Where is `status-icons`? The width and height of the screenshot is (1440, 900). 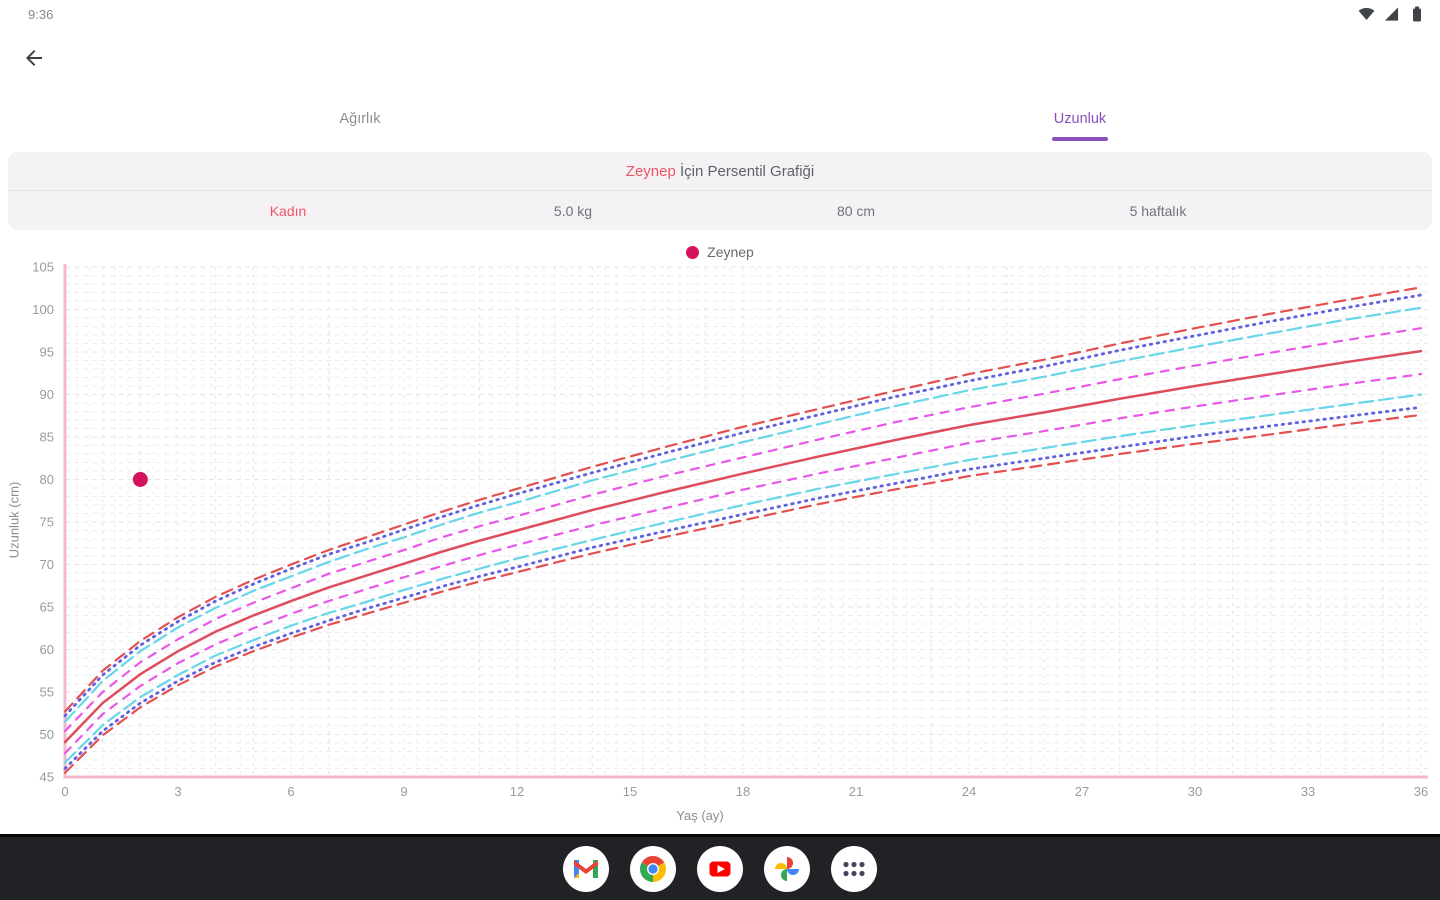 status-icons is located at coordinates (1392, 14).